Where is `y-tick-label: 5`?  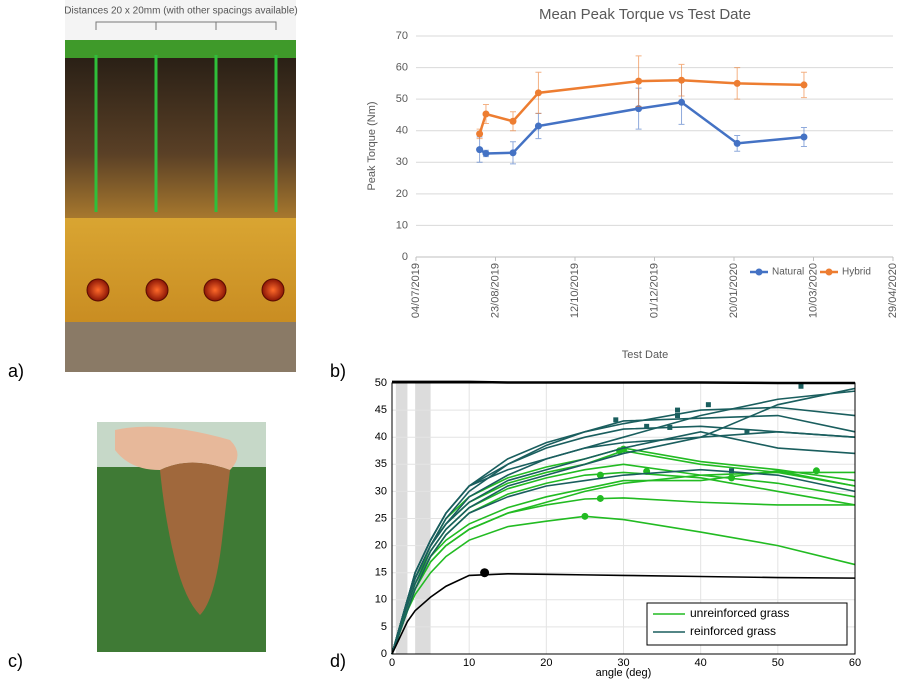
y-tick-label: 5 is located at coordinates (384, 627).